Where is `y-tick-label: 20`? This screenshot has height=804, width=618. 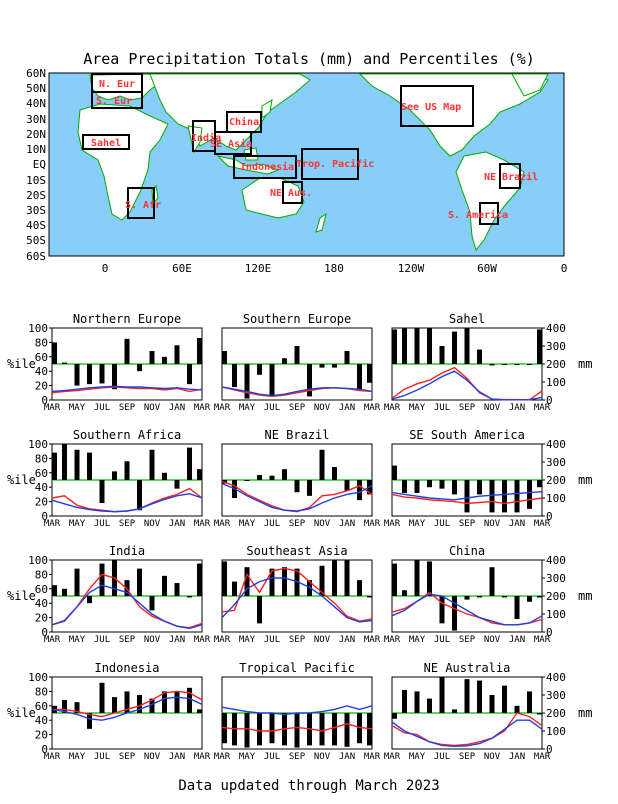
y-tick-label: 20 is located at coordinates (41, 618).